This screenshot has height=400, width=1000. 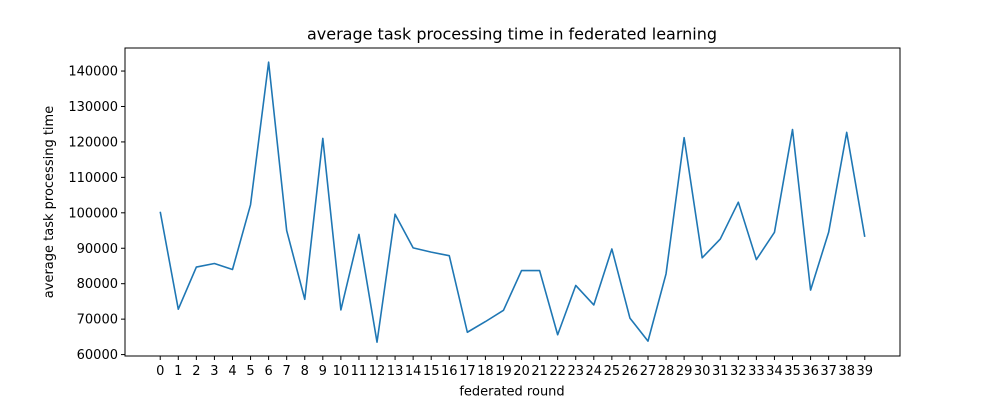 What do you see at coordinates (214, 371) in the screenshot?
I see `x-tick-label: 3` at bounding box center [214, 371].